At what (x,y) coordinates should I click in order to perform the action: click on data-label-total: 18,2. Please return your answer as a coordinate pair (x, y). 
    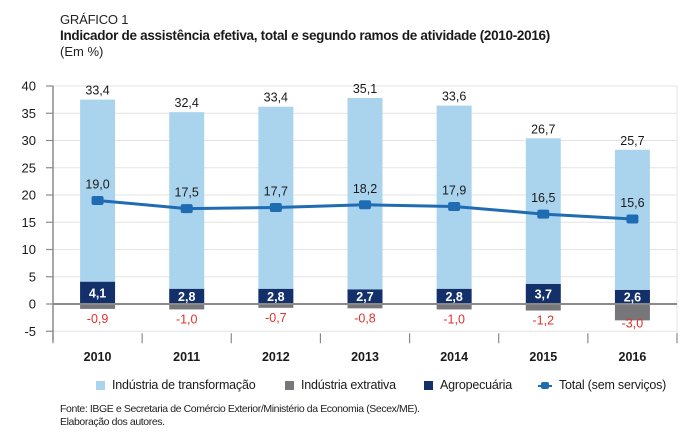
    Looking at the image, I should click on (365, 189).